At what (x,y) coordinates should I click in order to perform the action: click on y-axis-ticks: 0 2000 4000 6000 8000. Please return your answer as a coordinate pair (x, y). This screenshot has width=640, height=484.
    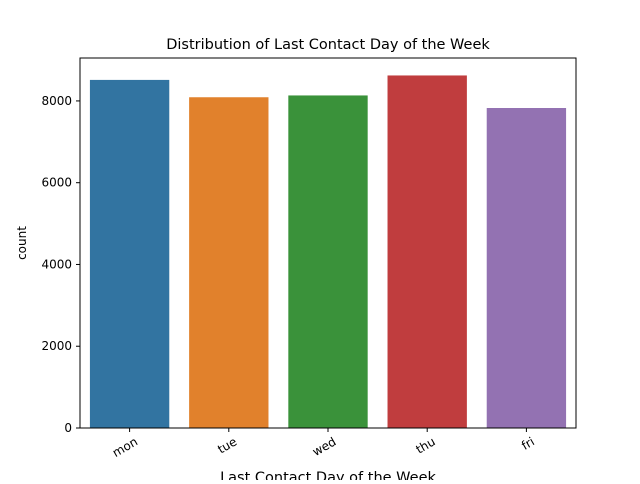
    Looking at the image, I should click on (60, 264).